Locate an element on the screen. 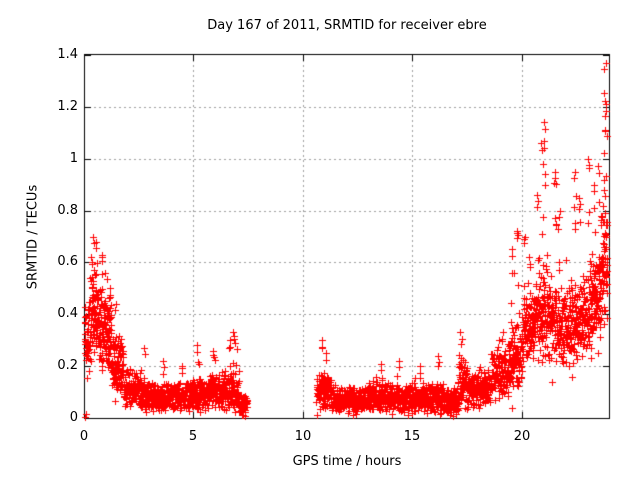  x-tick-label: 0 is located at coordinates (84, 436).